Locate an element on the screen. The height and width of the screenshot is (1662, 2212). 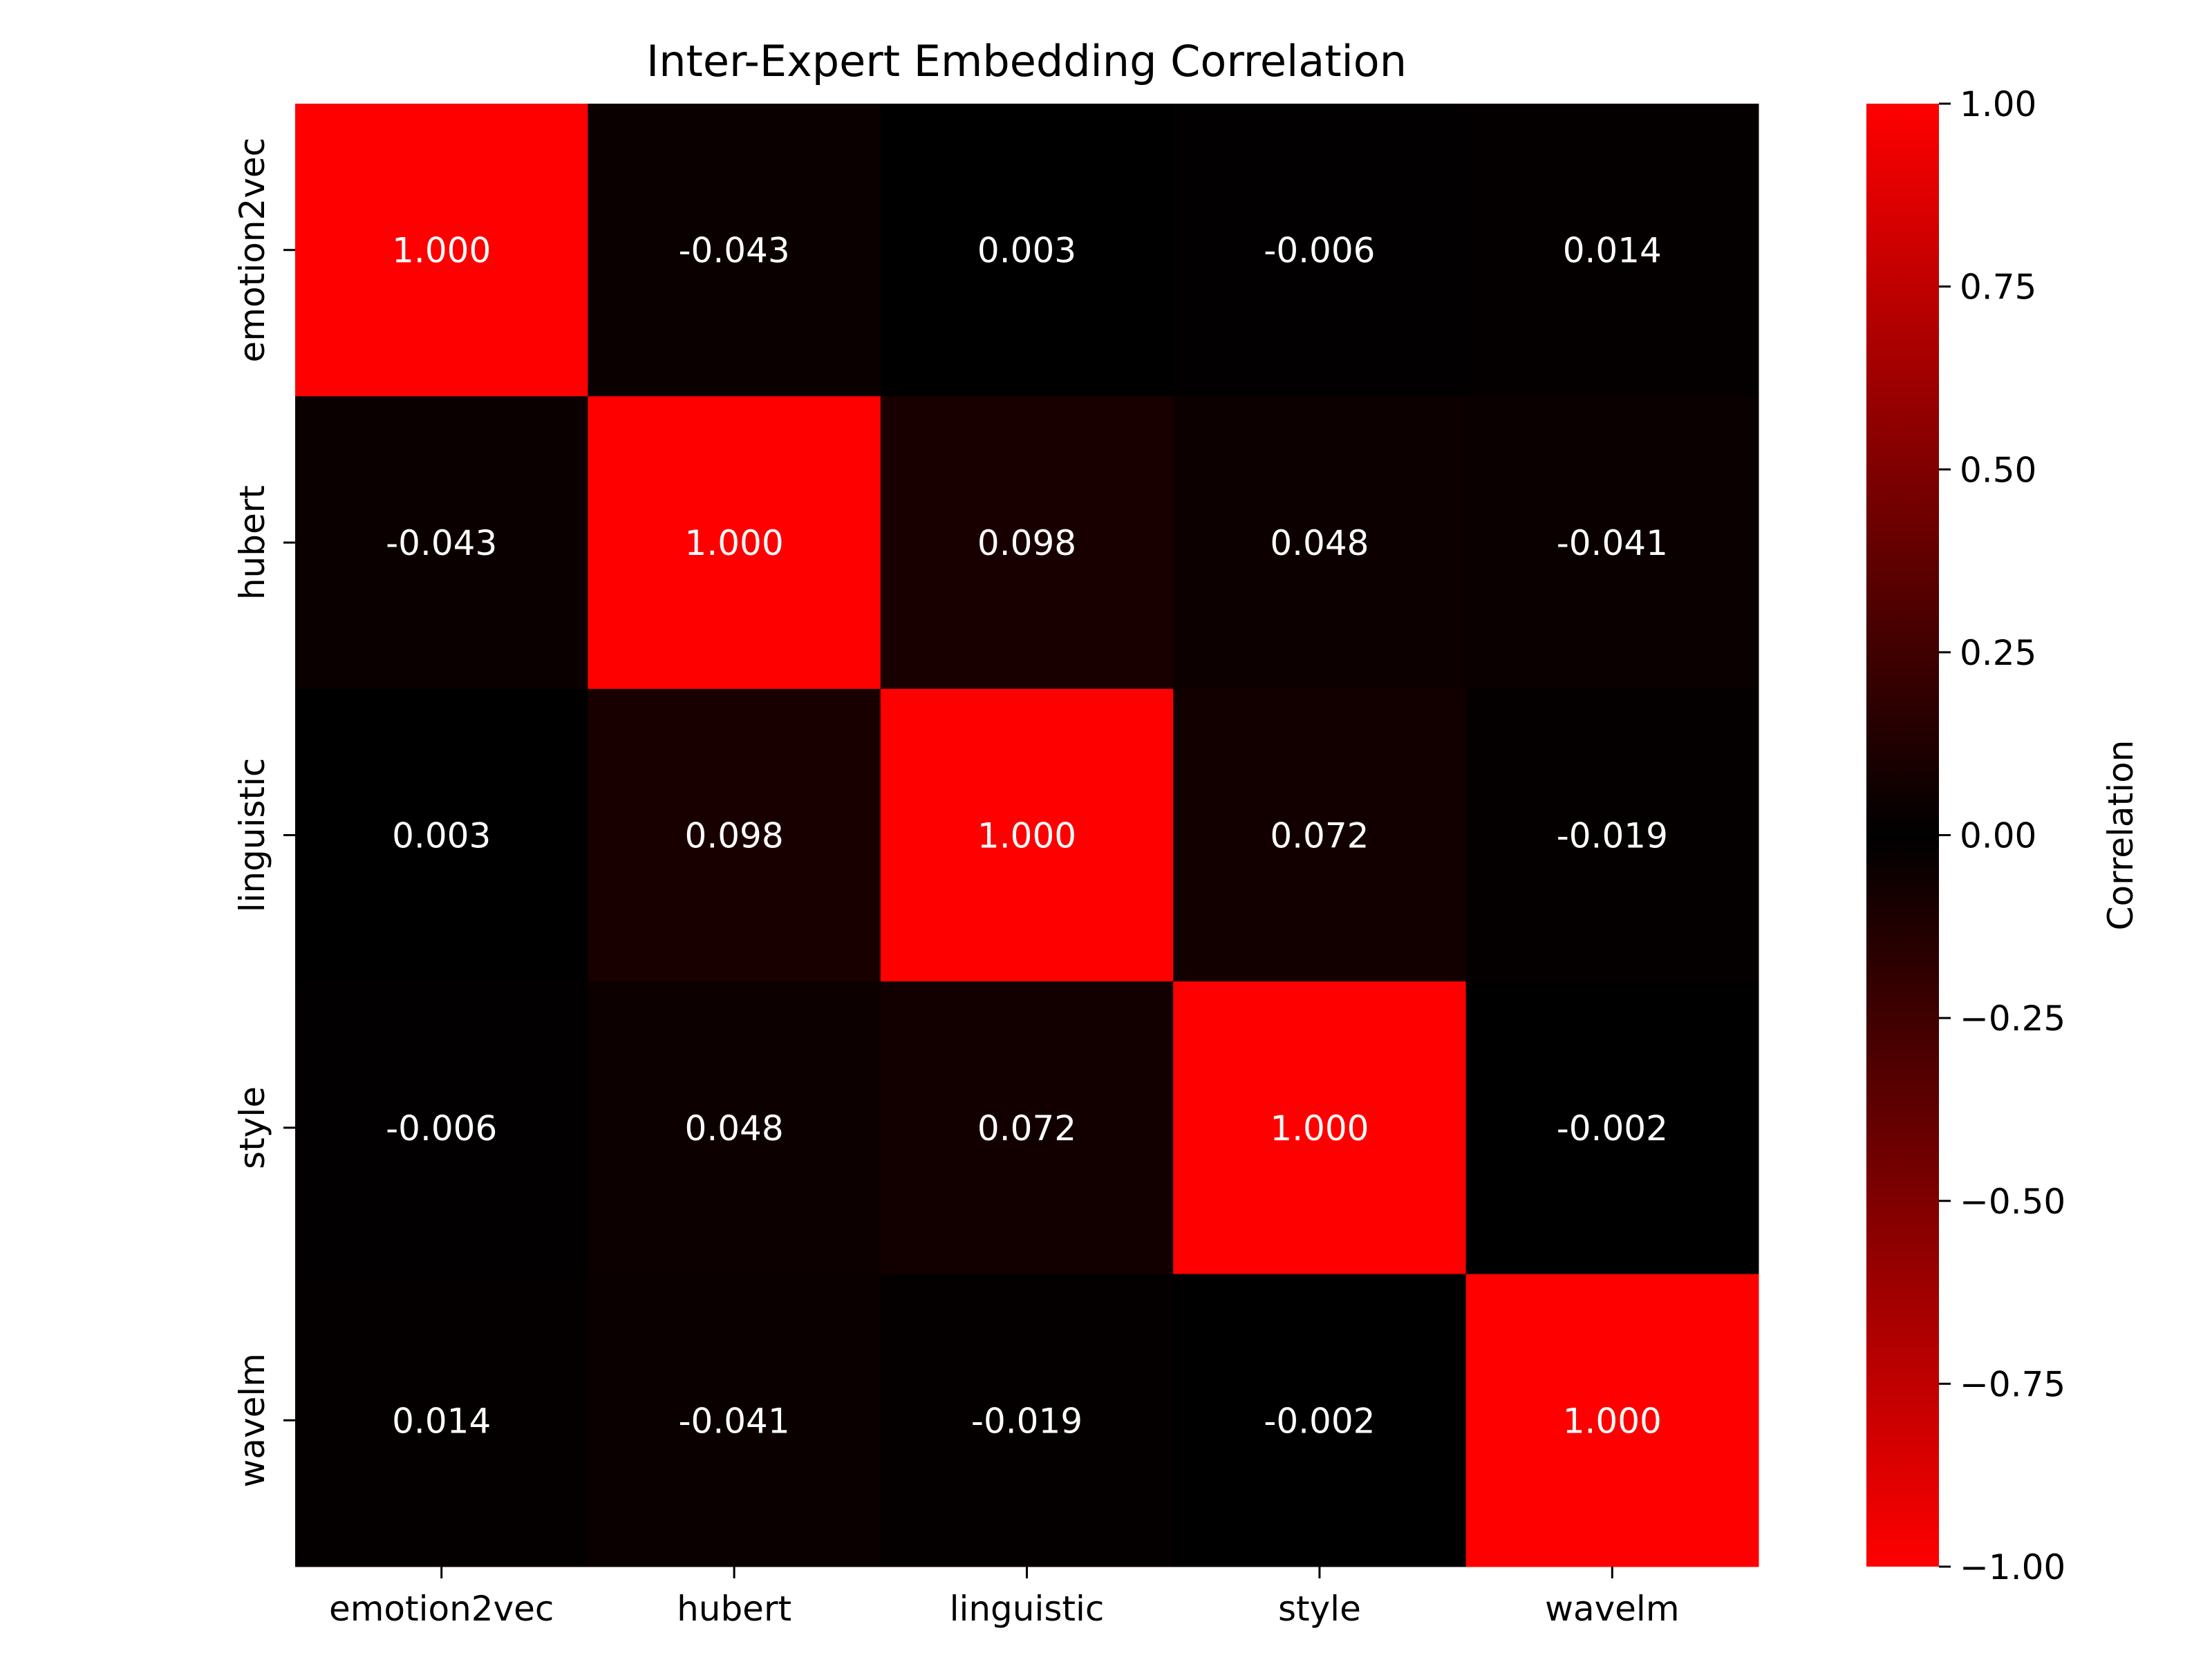
y-tick-label: linguistic is located at coordinates (252, 835).